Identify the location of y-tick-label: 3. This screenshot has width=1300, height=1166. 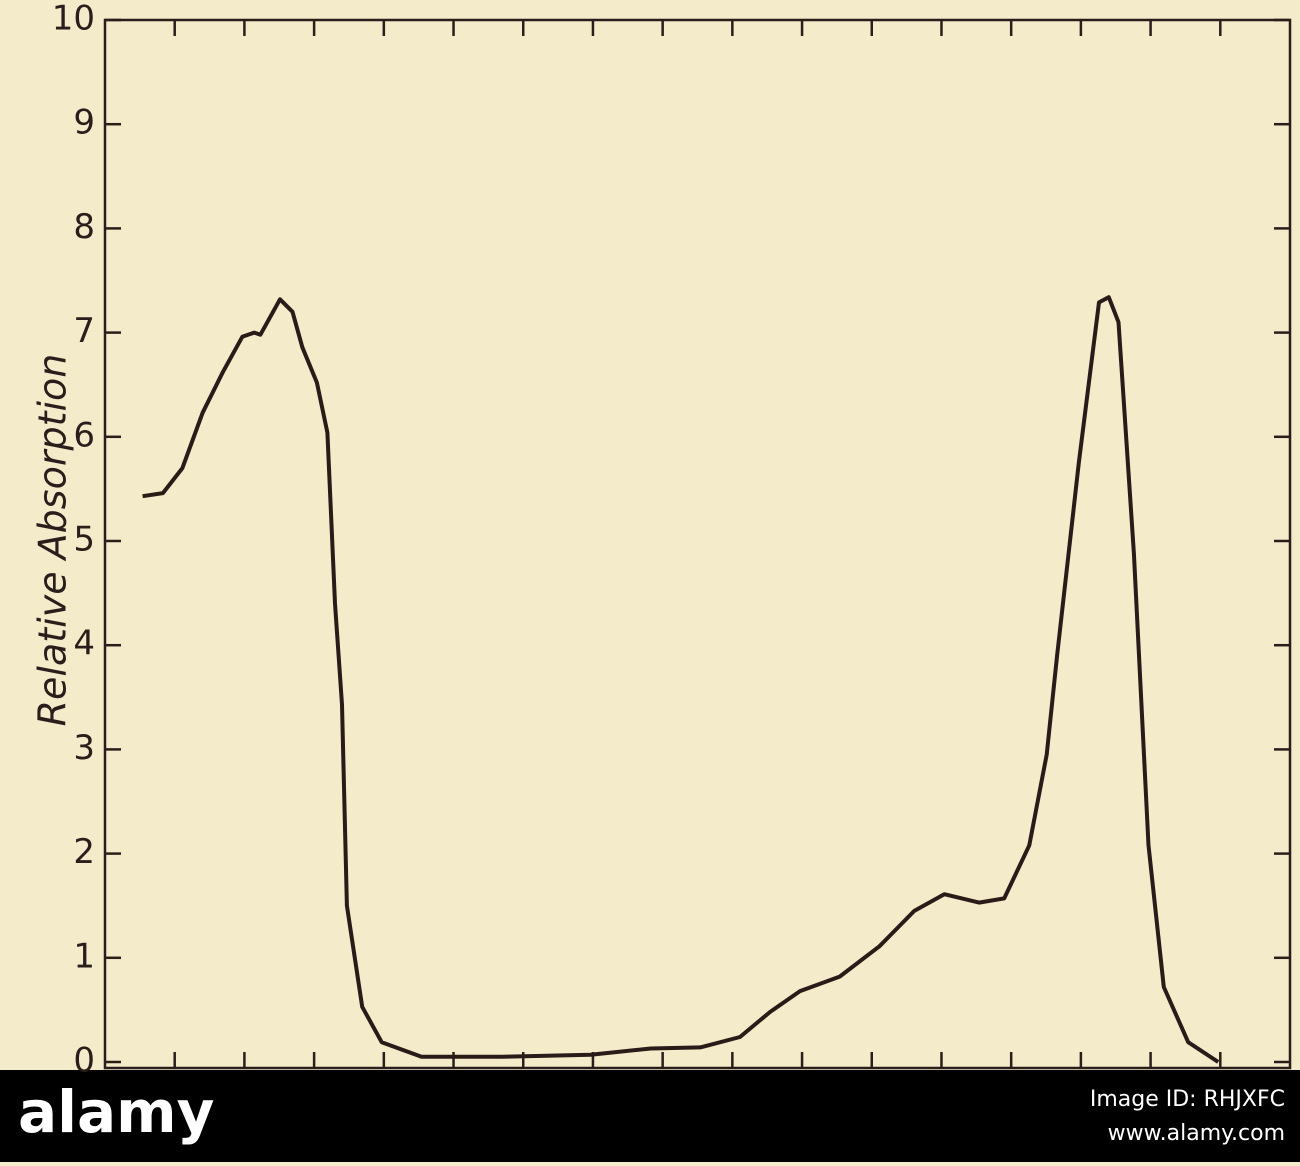
(84, 748).